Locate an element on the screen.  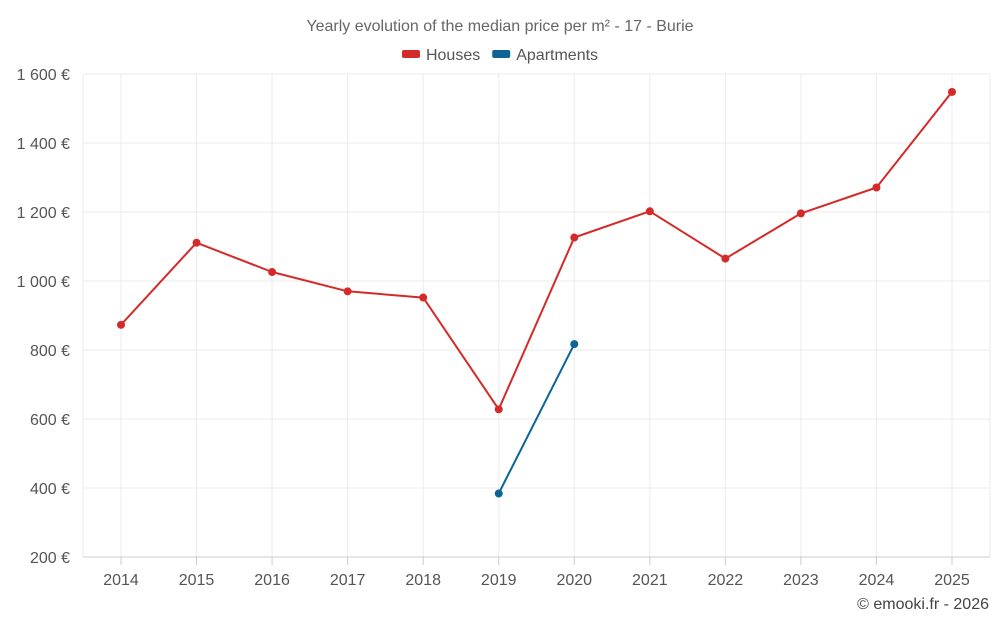
legend-item-houses: Houses is located at coordinates (440, 55).